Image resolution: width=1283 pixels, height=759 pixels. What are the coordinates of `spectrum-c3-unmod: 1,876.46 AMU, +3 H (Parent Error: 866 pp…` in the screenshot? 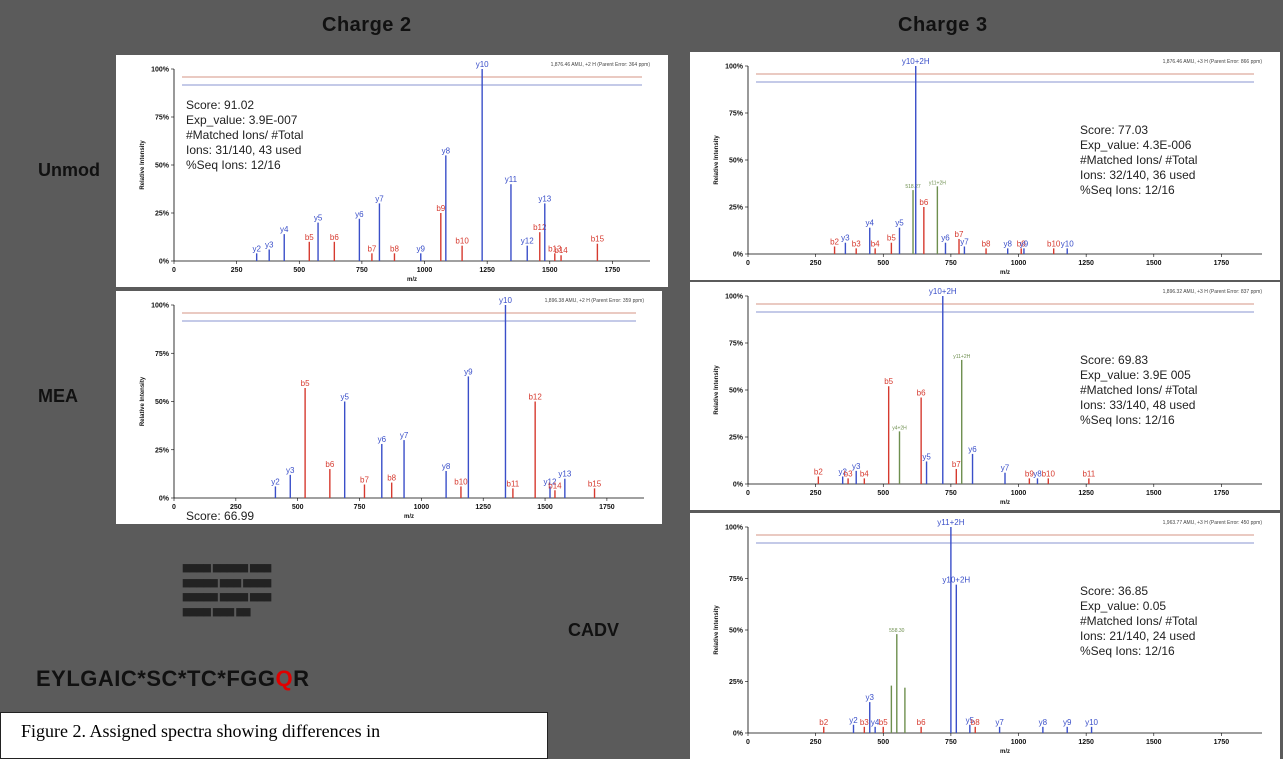 It's located at (988, 166).